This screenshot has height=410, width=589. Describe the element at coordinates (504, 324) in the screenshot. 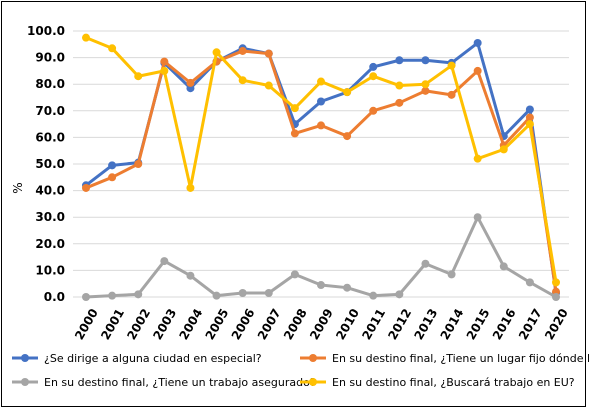

I see `x-tick-label: 2016` at that location.